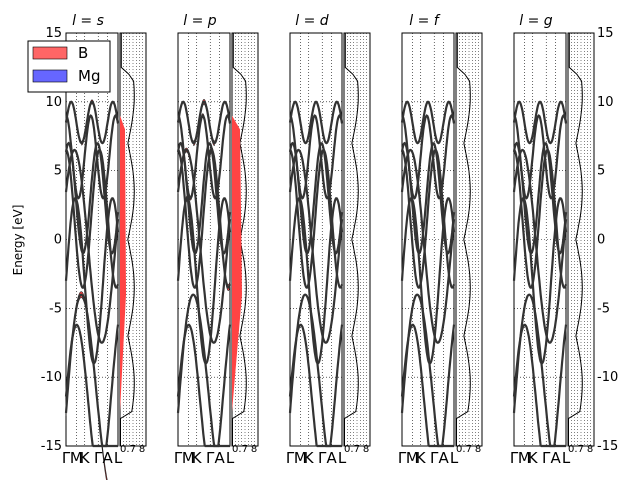 The image size is (640, 480). What do you see at coordinates (53, 102) in the screenshot?
I see `y-tick-label-left: 10` at bounding box center [53, 102].